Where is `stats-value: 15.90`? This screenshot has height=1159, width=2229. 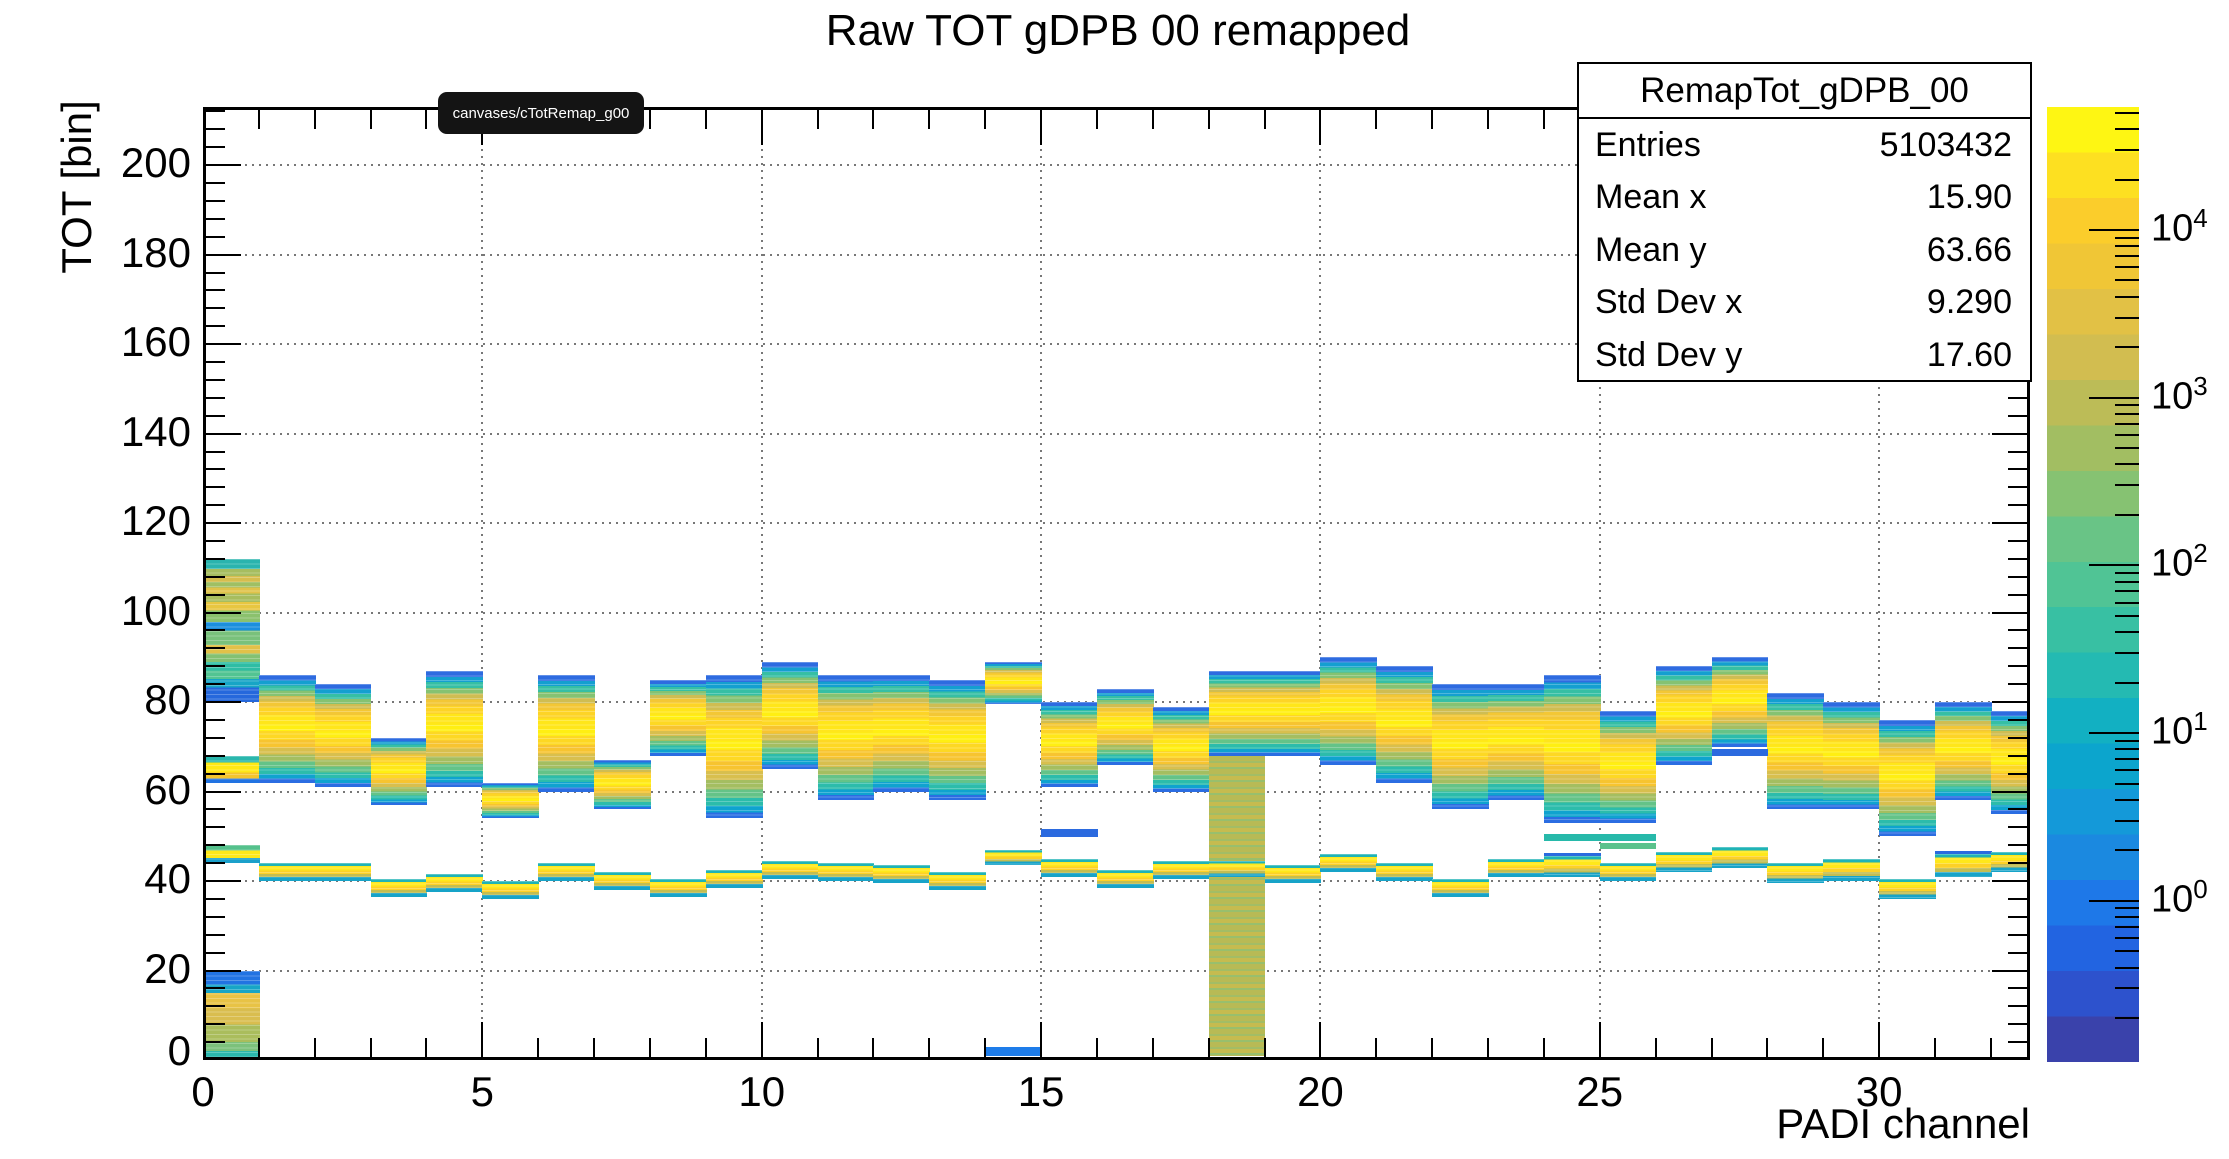 stats-value: 15.90 is located at coordinates (1969, 197).